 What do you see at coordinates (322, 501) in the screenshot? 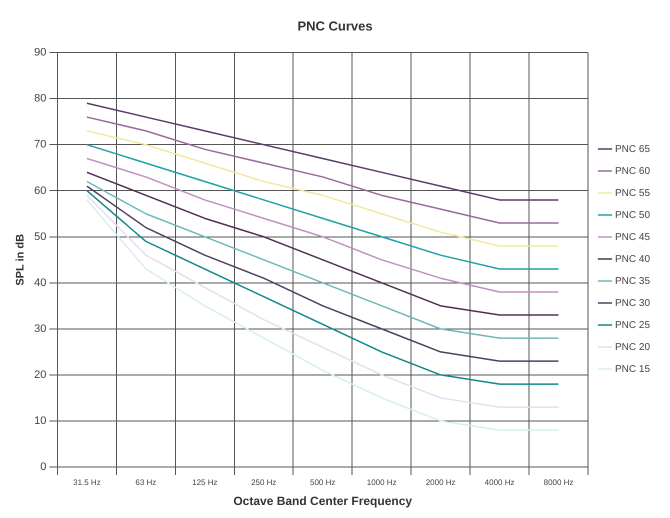
I see `x-axis-title: Octave Band Center Frequency` at bounding box center [322, 501].